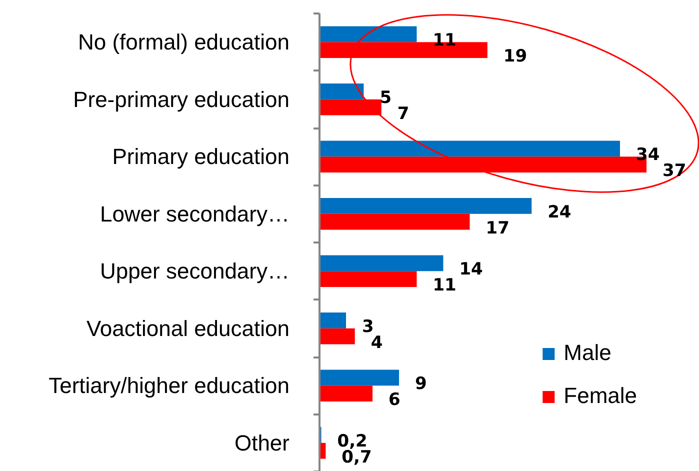  I want to click on data-label: 34, so click(648, 155).